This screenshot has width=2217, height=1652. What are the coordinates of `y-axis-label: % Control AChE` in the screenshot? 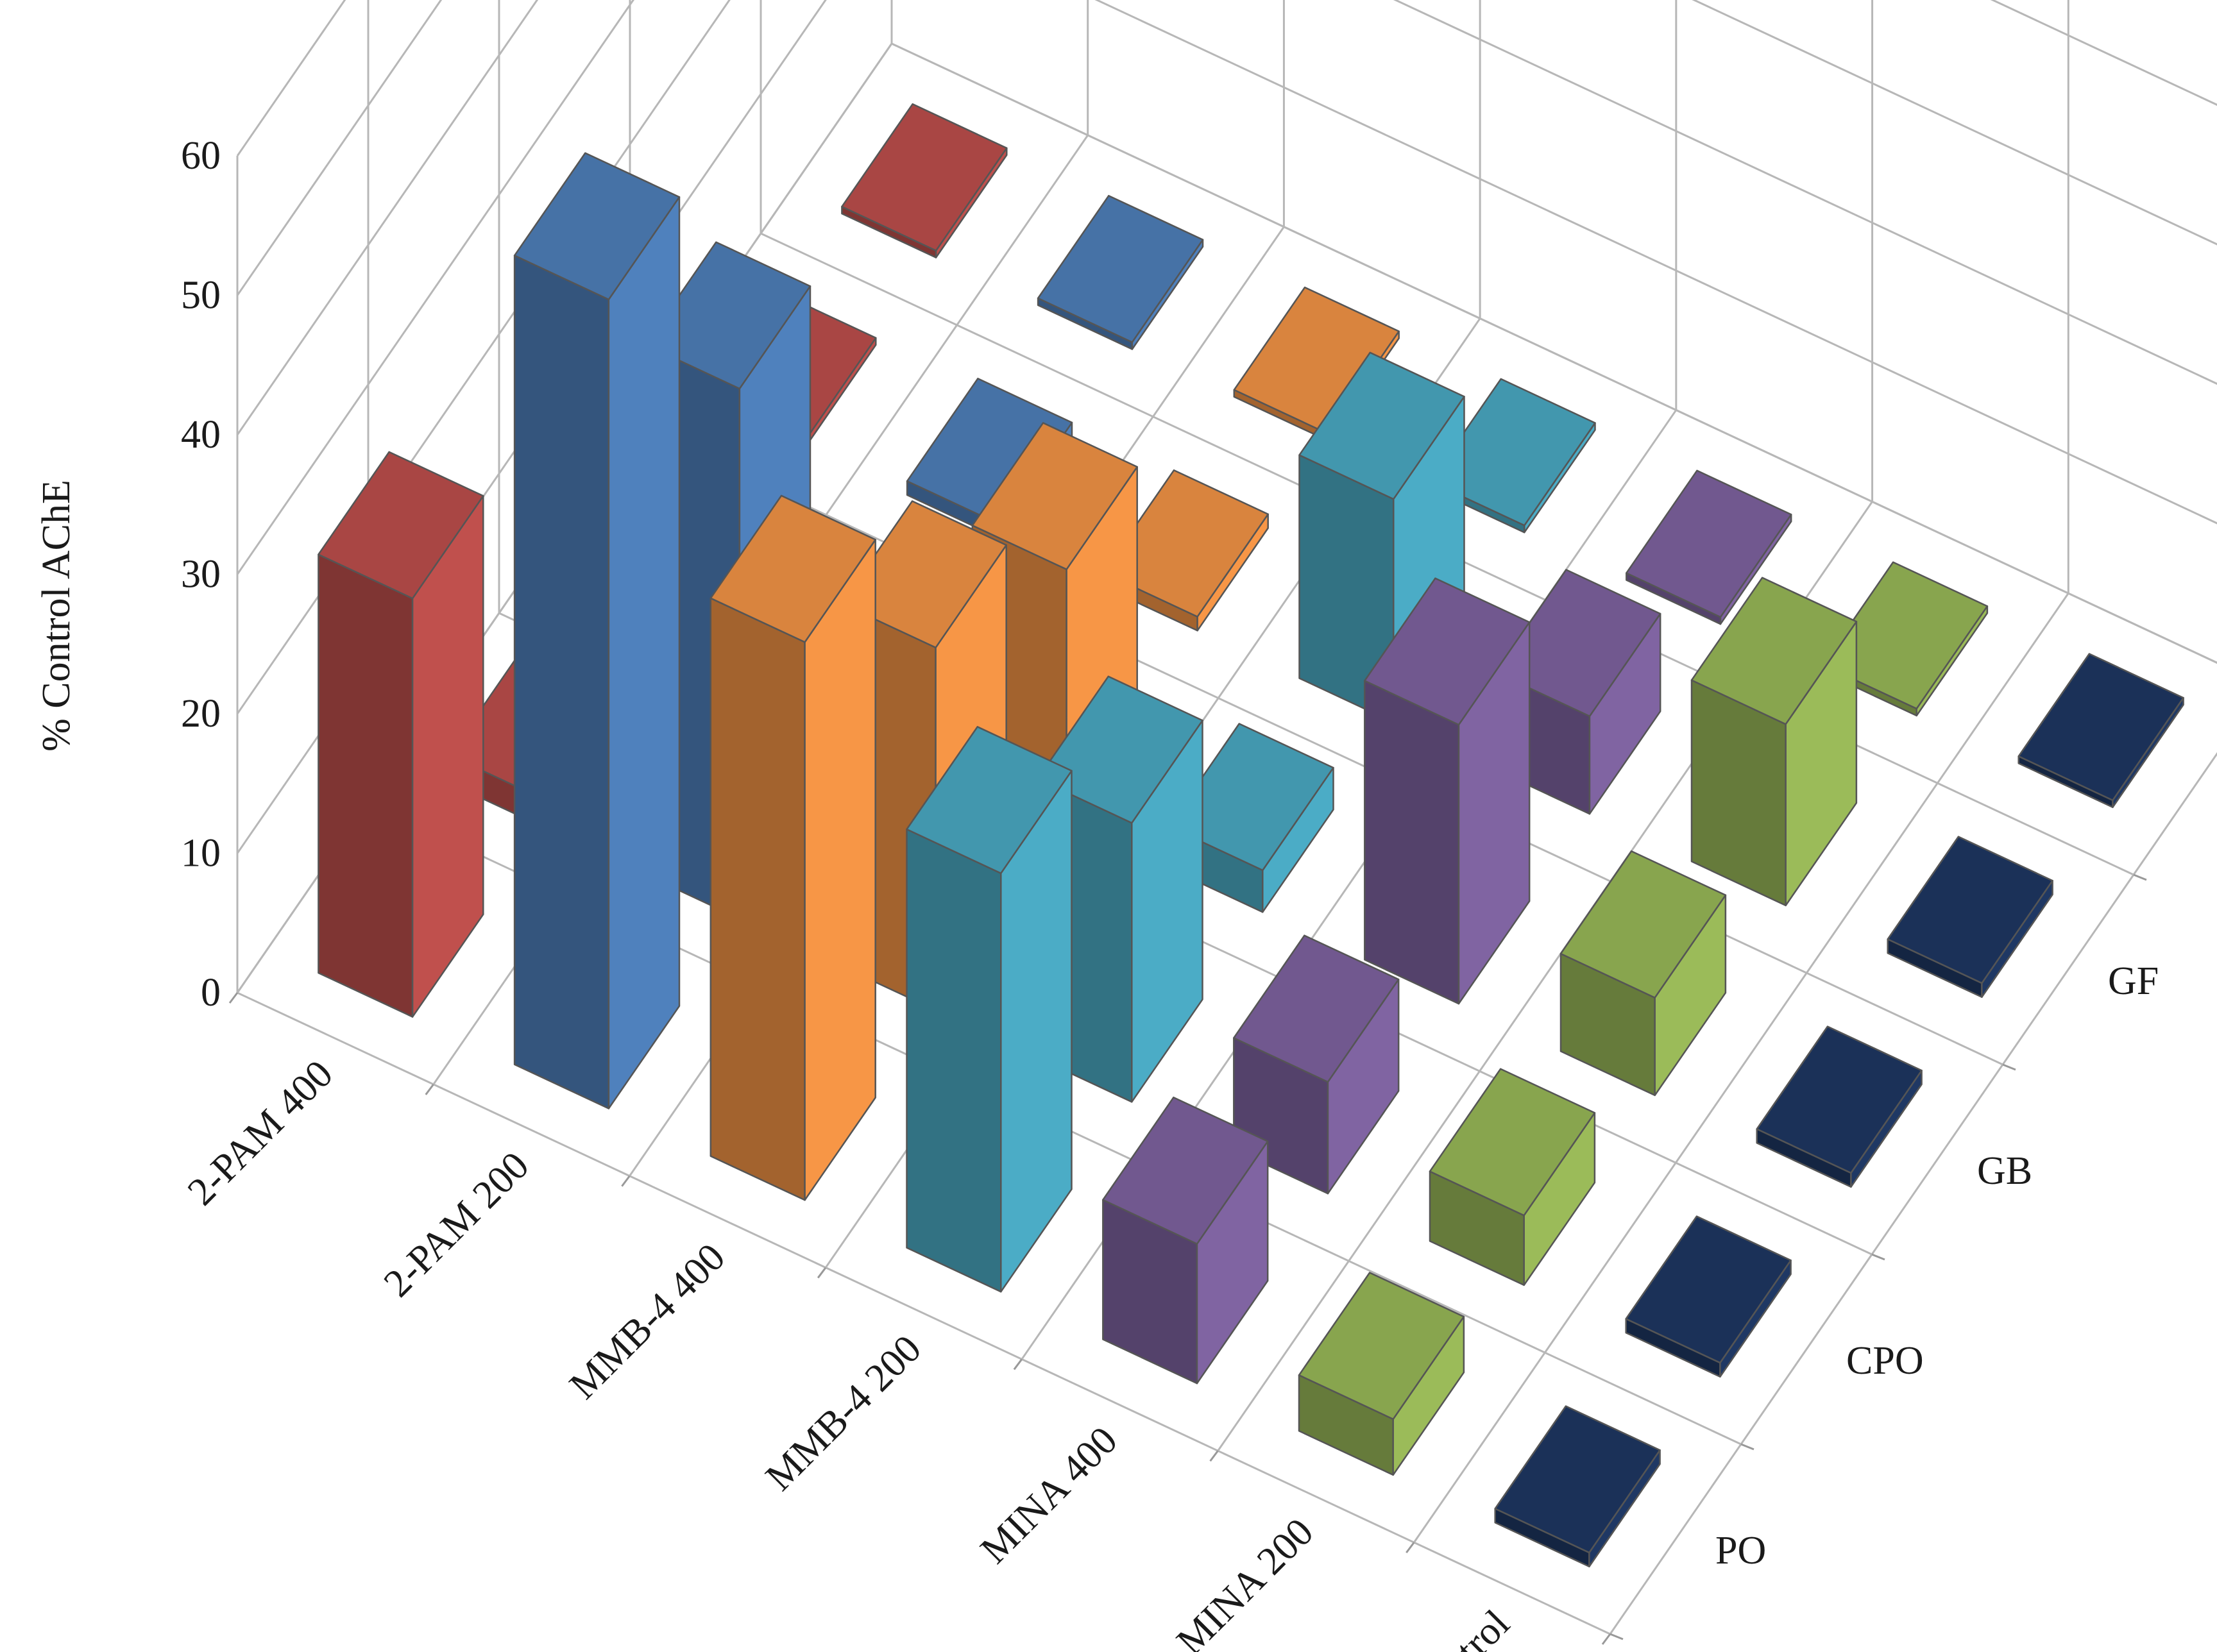 It's located at (56, 616).